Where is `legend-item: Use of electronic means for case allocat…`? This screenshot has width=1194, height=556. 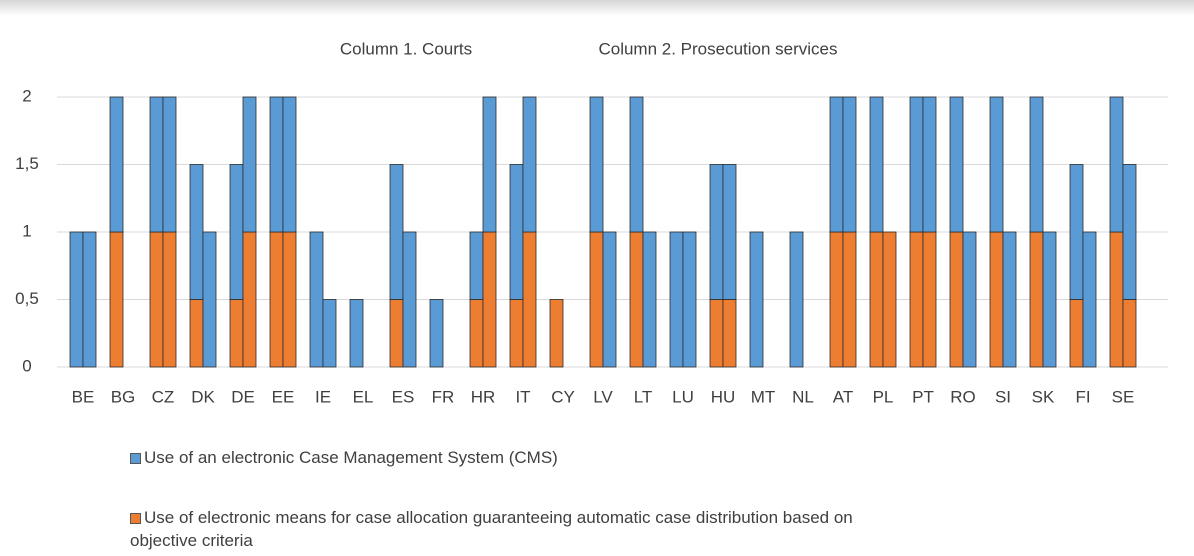
legend-item: Use of electronic means for case allocat… is located at coordinates (510, 529).